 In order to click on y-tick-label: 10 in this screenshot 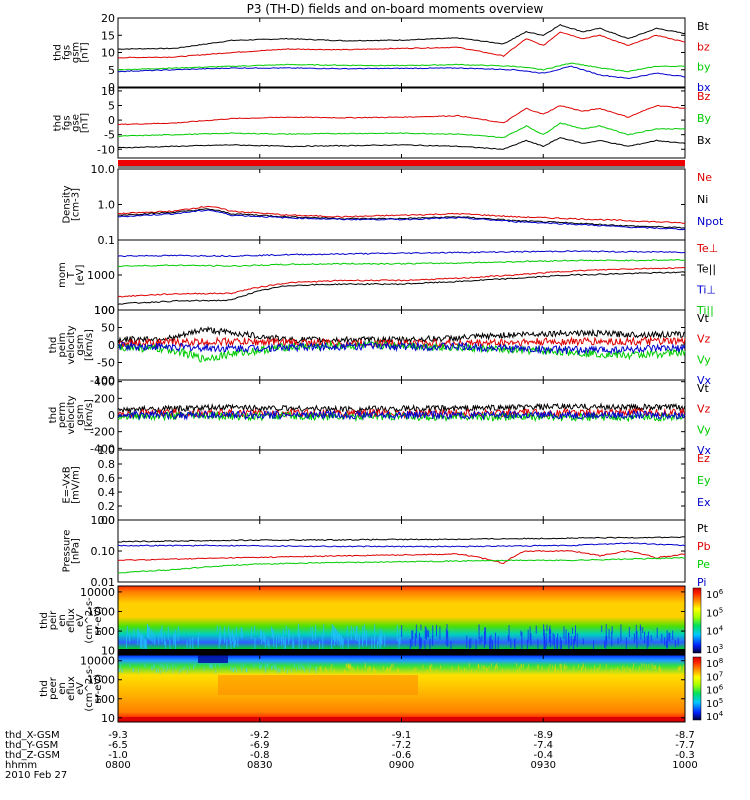, I will do `click(108, 53)`.